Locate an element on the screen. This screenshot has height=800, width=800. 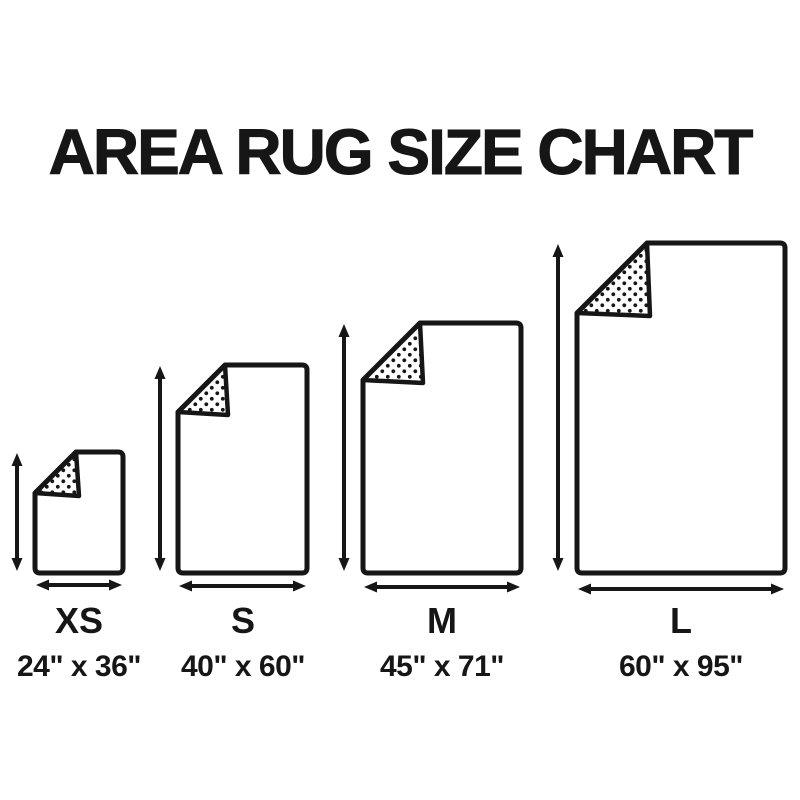
height-arrow-m is located at coordinates (344, 447).